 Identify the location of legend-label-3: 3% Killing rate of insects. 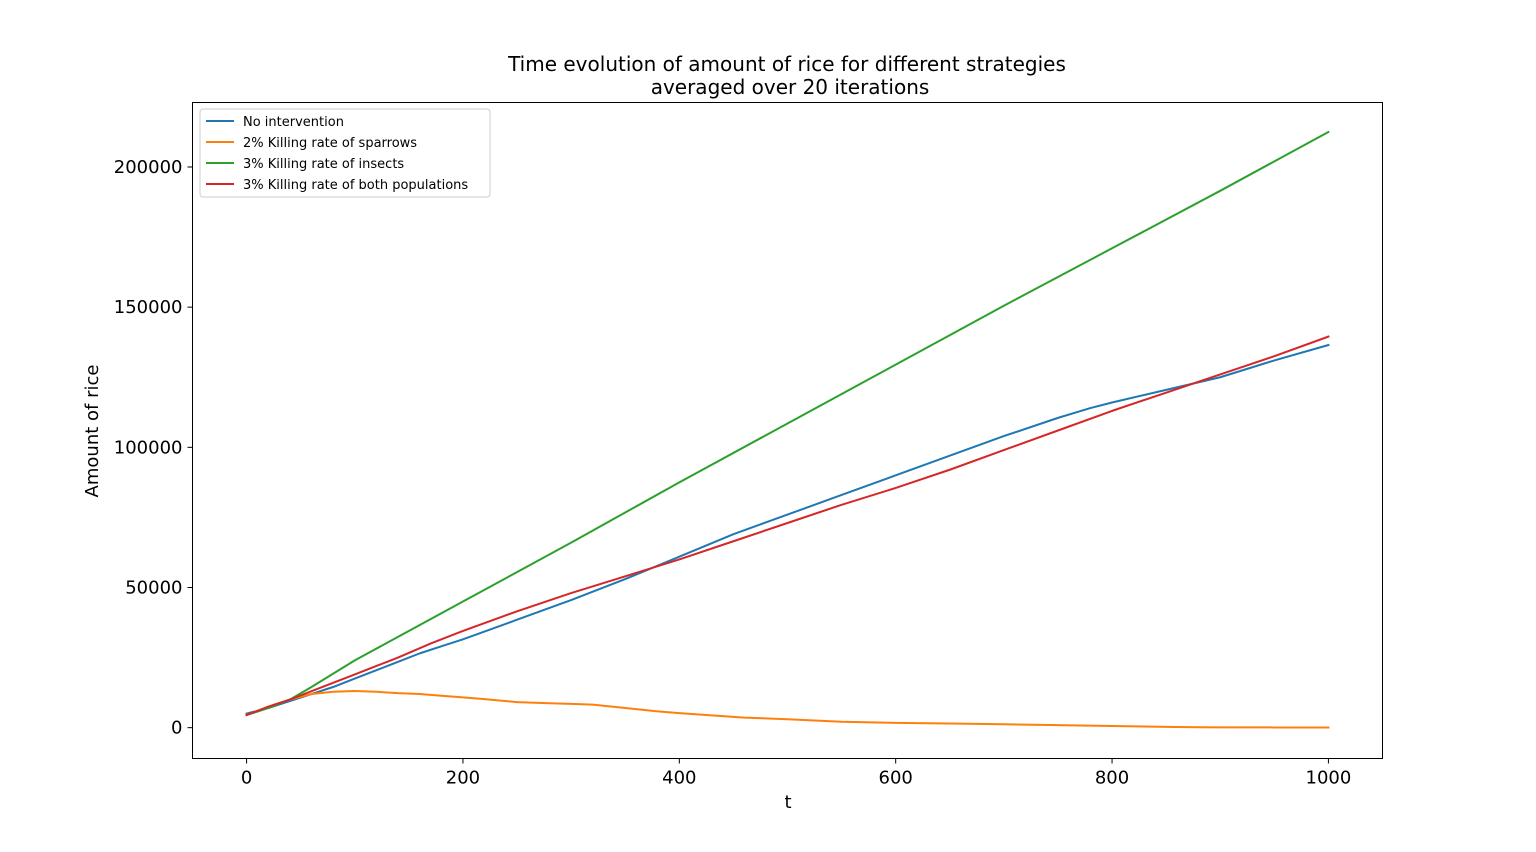
(323, 164).